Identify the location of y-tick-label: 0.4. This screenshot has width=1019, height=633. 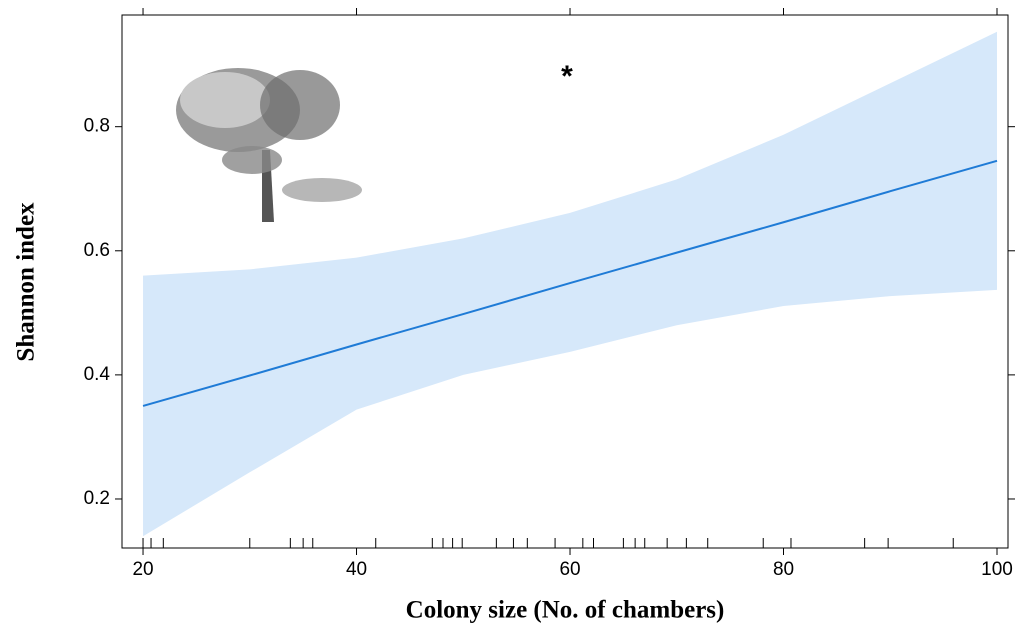
(97, 374).